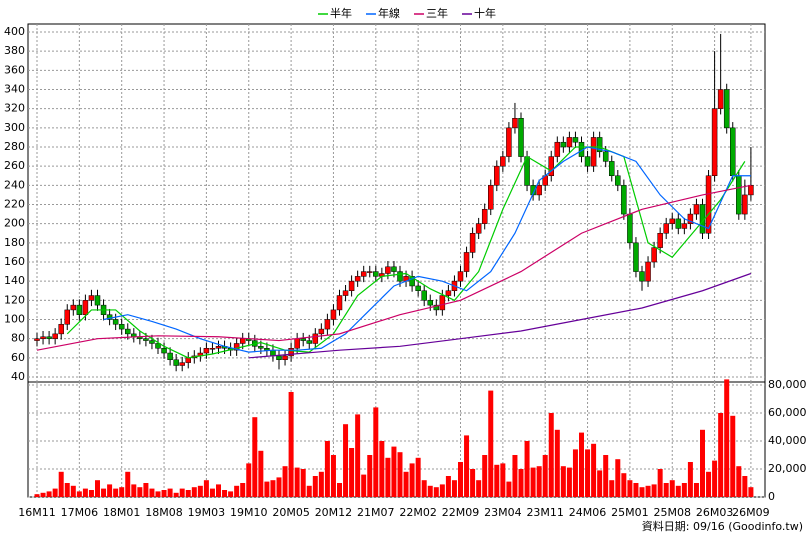 The height and width of the screenshot is (544, 808). Describe the element at coordinates (14, 31) in the screenshot. I see `y-tick-label: 400` at that location.